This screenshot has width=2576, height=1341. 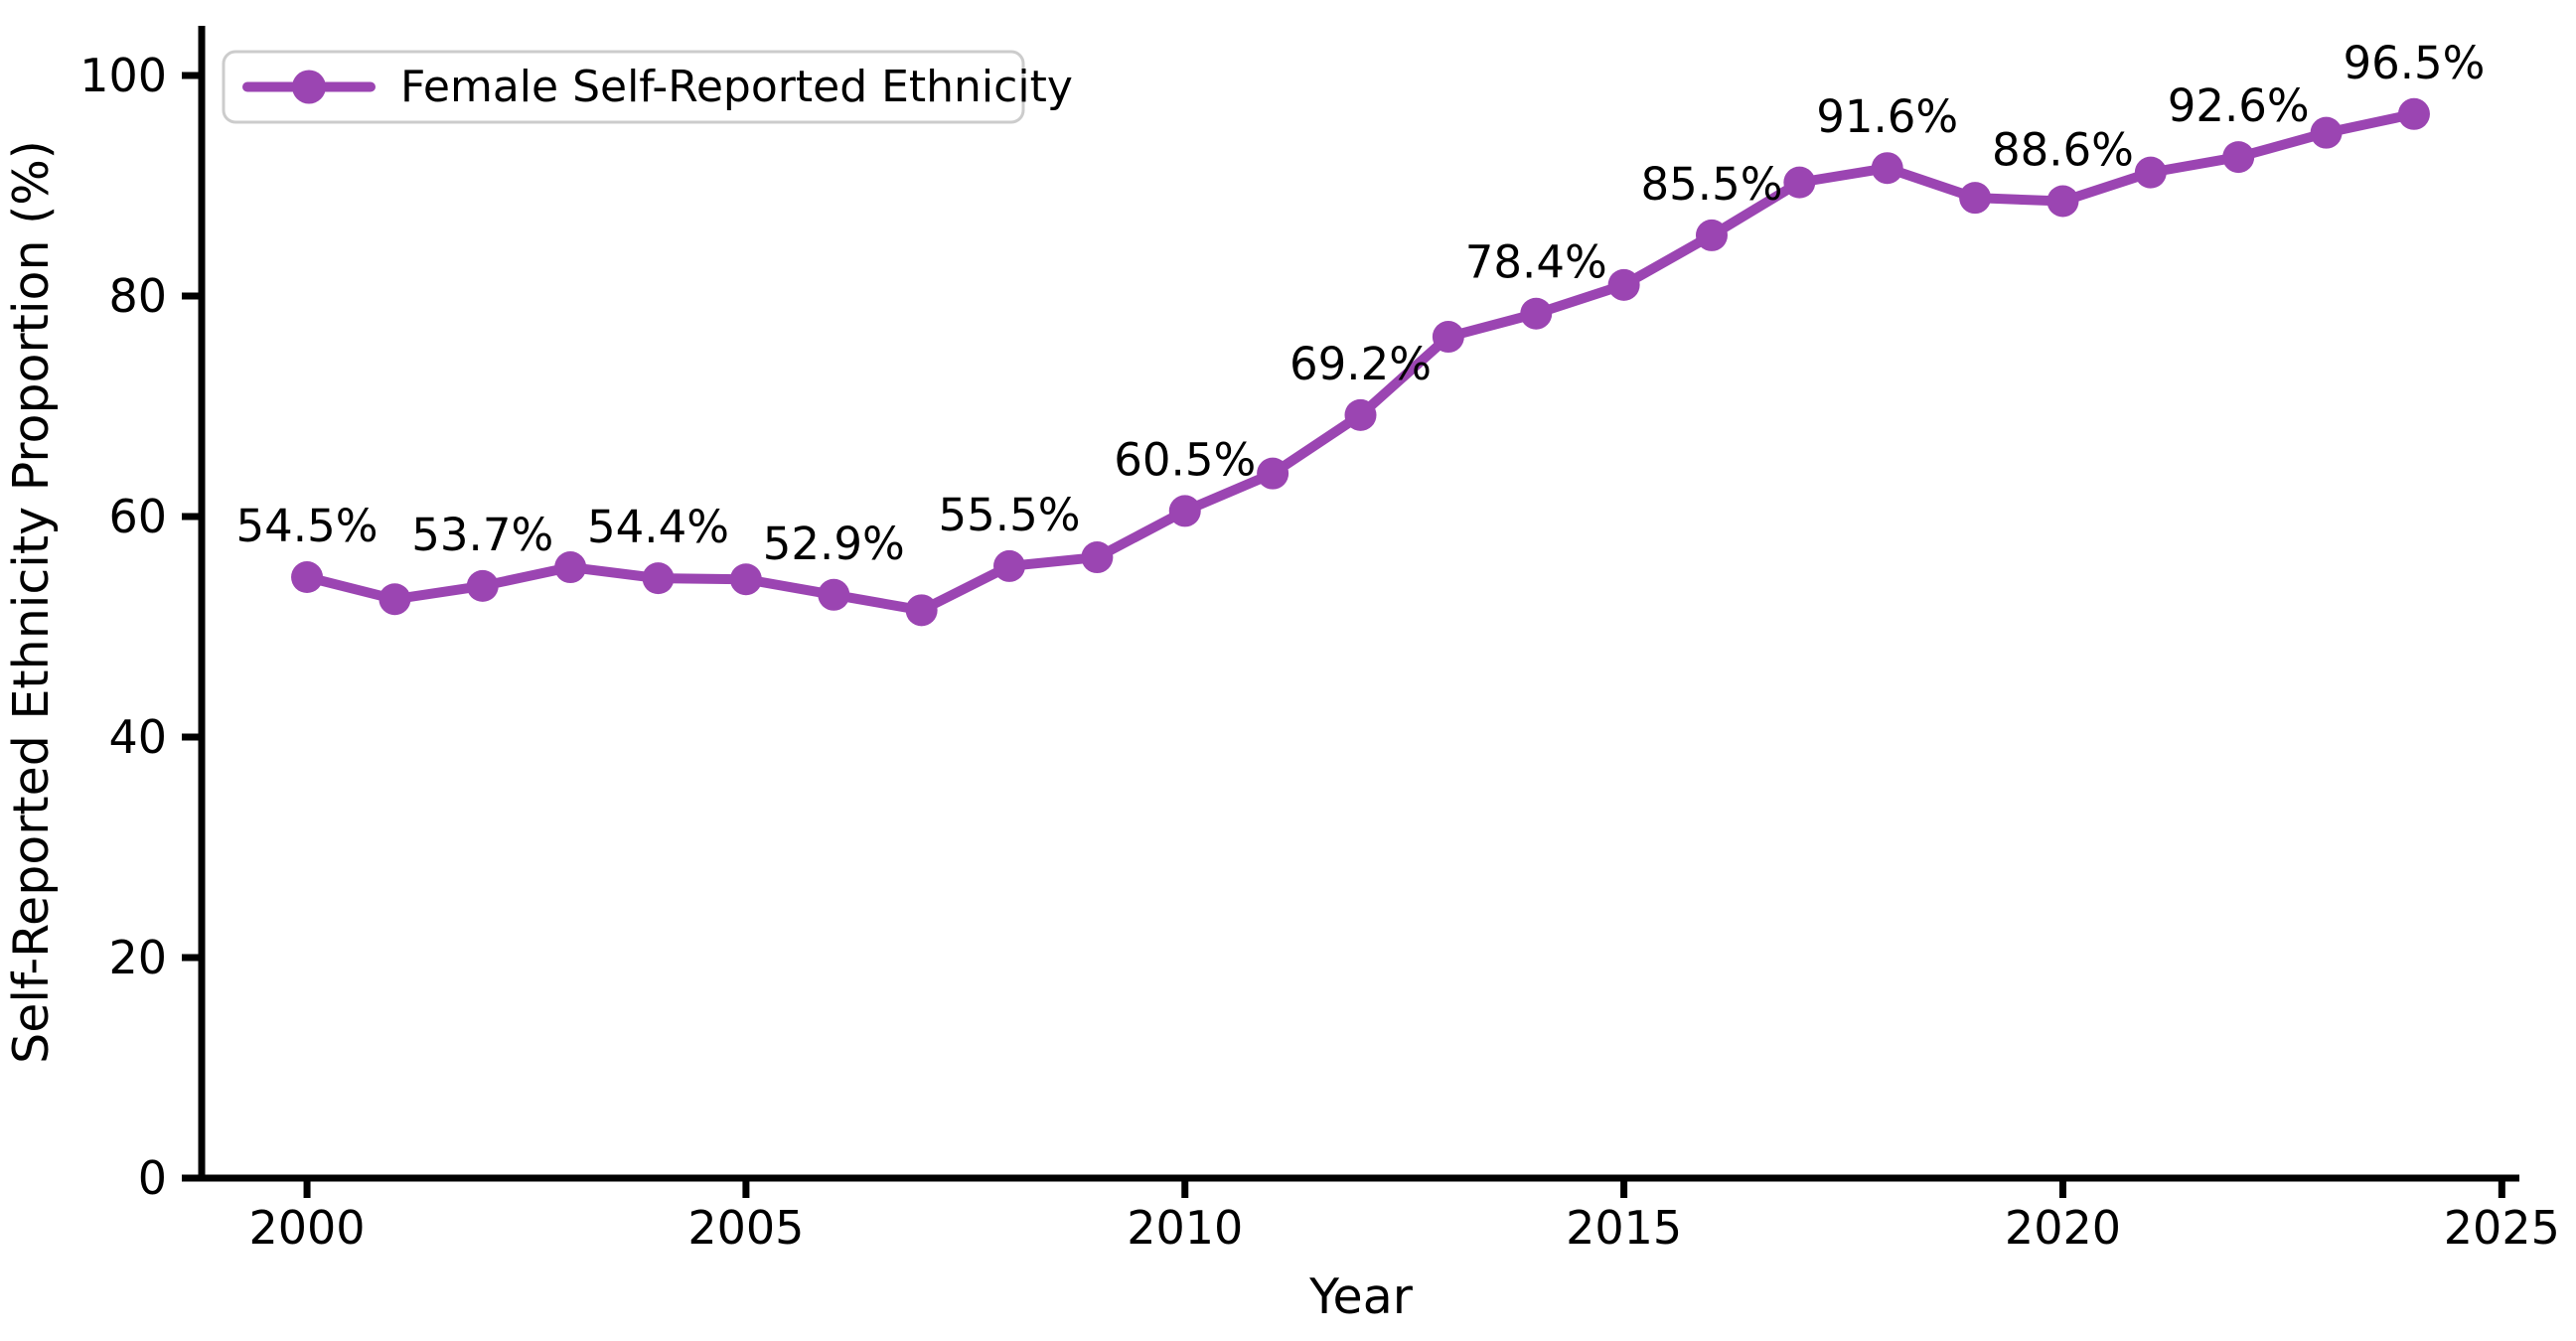 I want to click on data-point-label: 53.7%, so click(x=482, y=535).